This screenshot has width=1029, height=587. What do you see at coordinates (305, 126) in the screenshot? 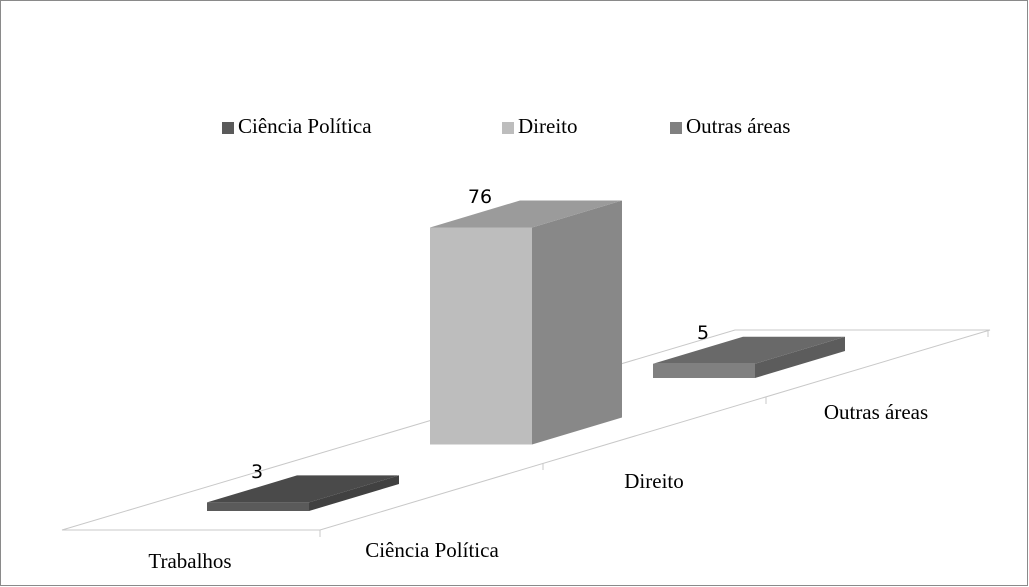
I see `legend-label: Ciência Política` at bounding box center [305, 126].